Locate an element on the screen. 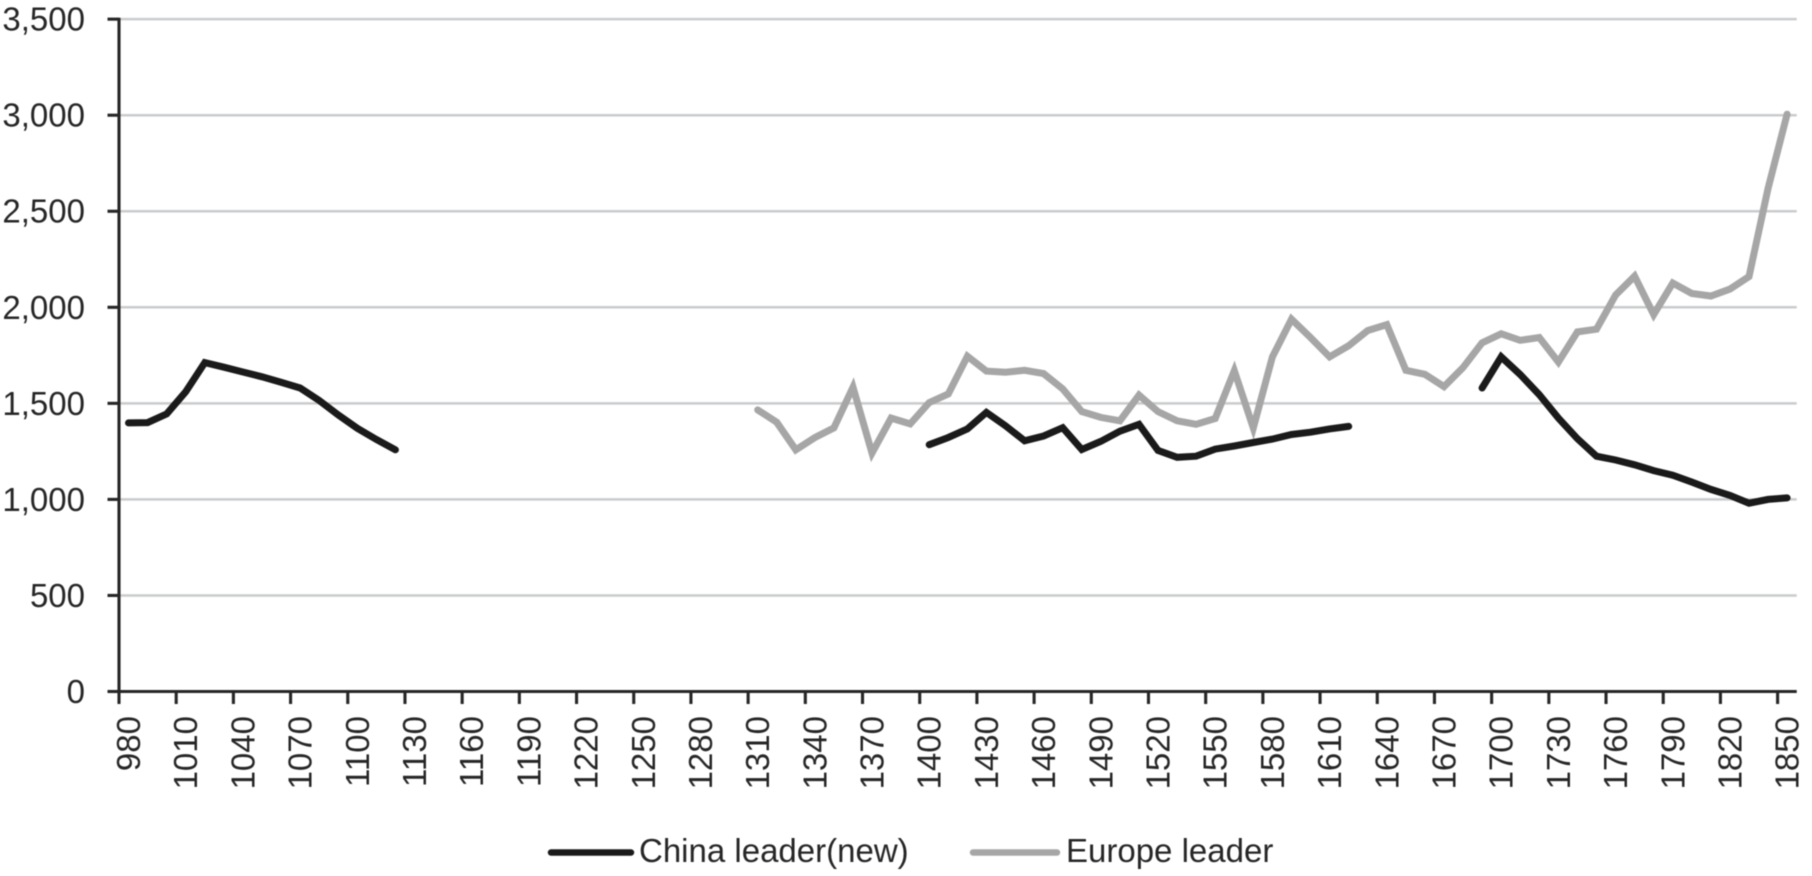 The height and width of the screenshot is (876, 1812). svg-text: 1430 is located at coordinates (986, 752).